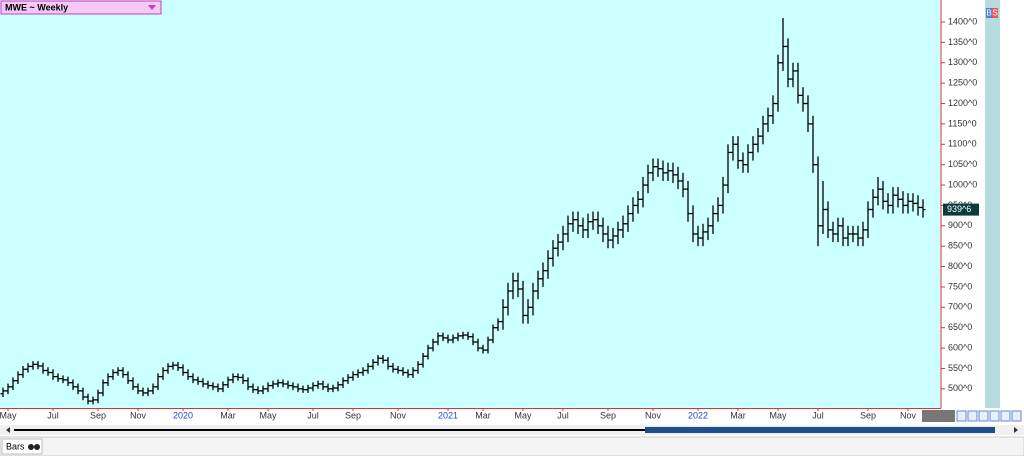 The width and height of the screenshot is (1024, 456). I want to click on y-tick-label: 750^0, so click(960, 286).